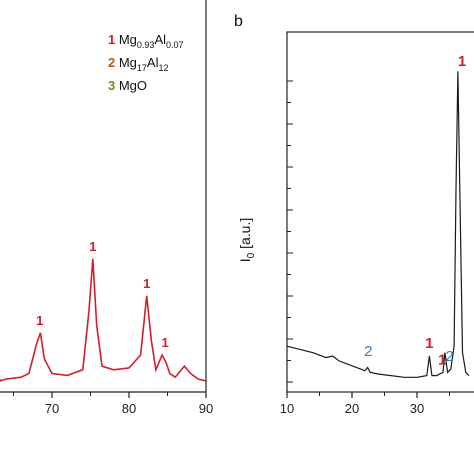 This screenshot has height=474, width=474. I want to click on legend-entry-number: 1, so click(113, 39).